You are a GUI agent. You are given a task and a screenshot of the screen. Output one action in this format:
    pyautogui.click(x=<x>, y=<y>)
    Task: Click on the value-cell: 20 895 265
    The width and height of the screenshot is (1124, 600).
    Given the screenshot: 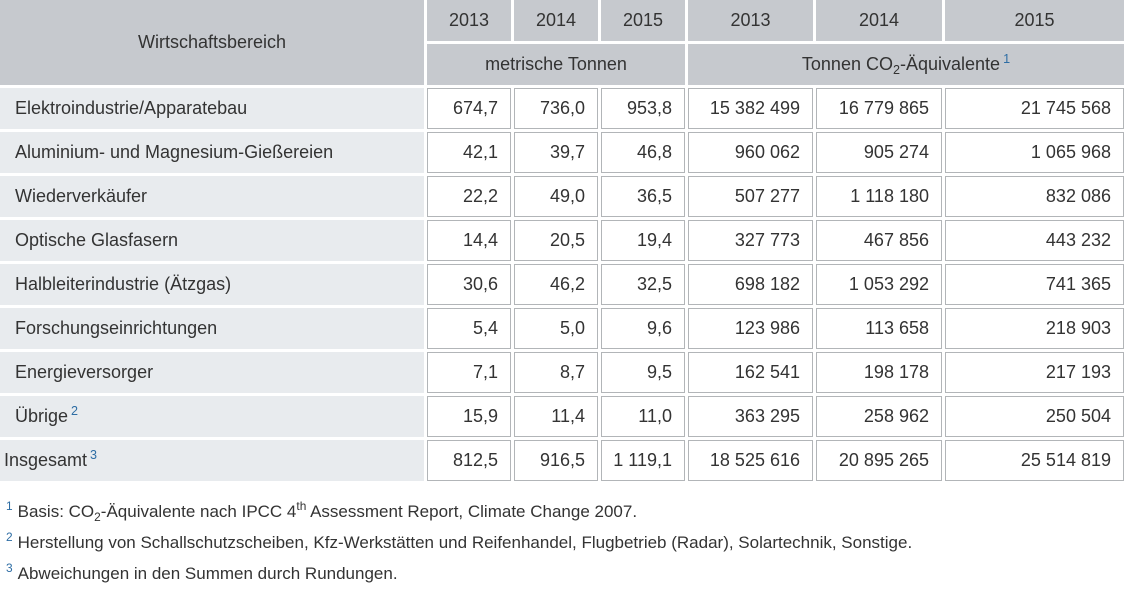 What is the action you would take?
    pyautogui.click(x=879, y=460)
    